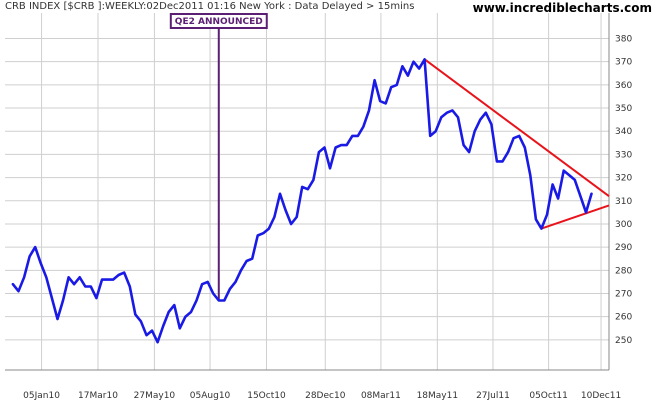 This screenshot has height=405, width=660. Describe the element at coordinates (623, 179) in the screenshot. I see `y-tick-label: 320` at that location.